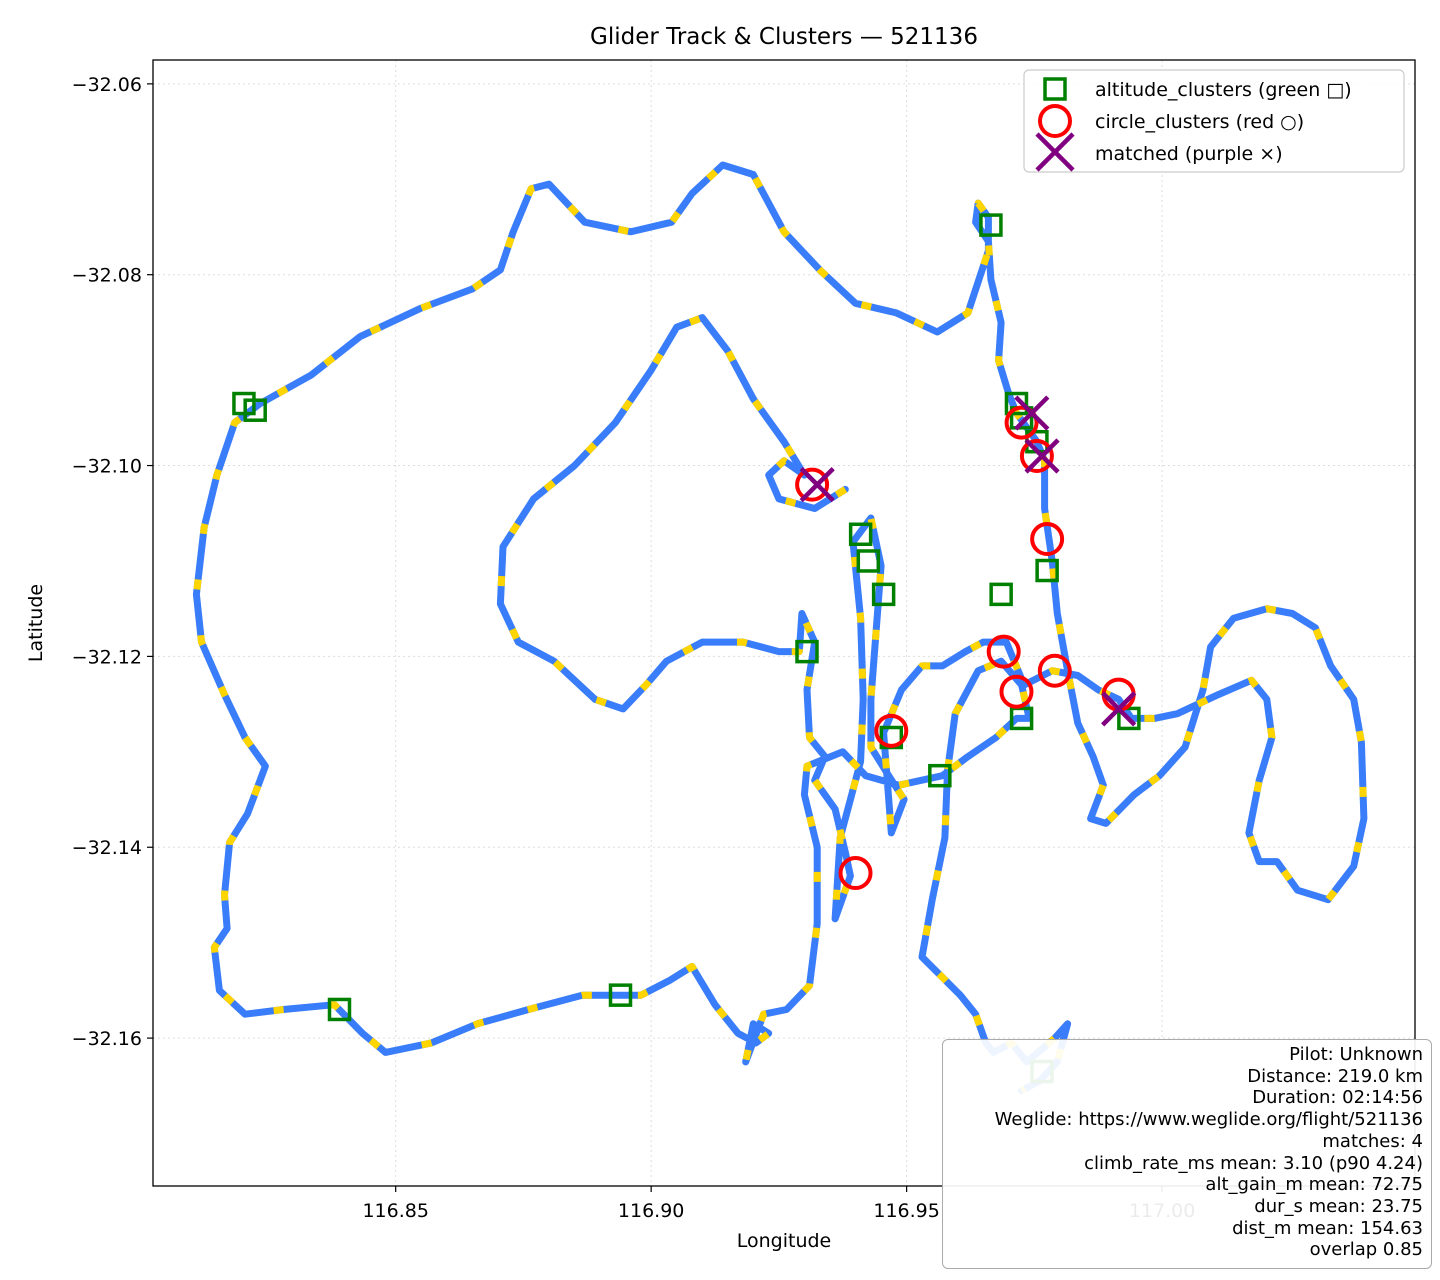  I want to click on y-tick-label-5: −32.16, so click(107, 1039).